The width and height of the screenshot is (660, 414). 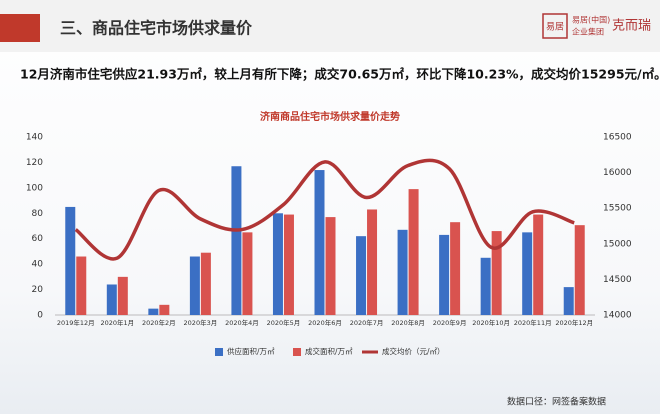 What do you see at coordinates (617, 138) in the screenshot?
I see `y2-tick-label: 16500` at bounding box center [617, 138].